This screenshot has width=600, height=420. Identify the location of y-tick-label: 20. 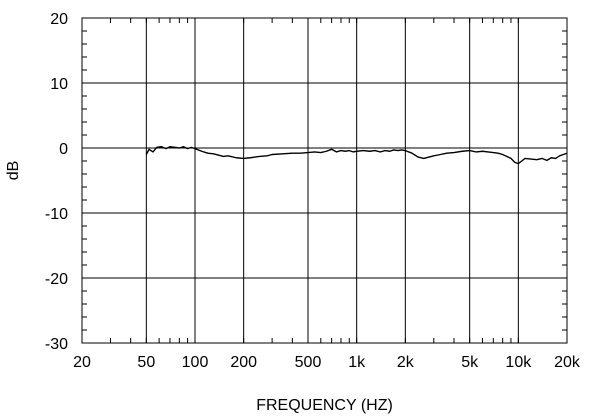
(59, 19).